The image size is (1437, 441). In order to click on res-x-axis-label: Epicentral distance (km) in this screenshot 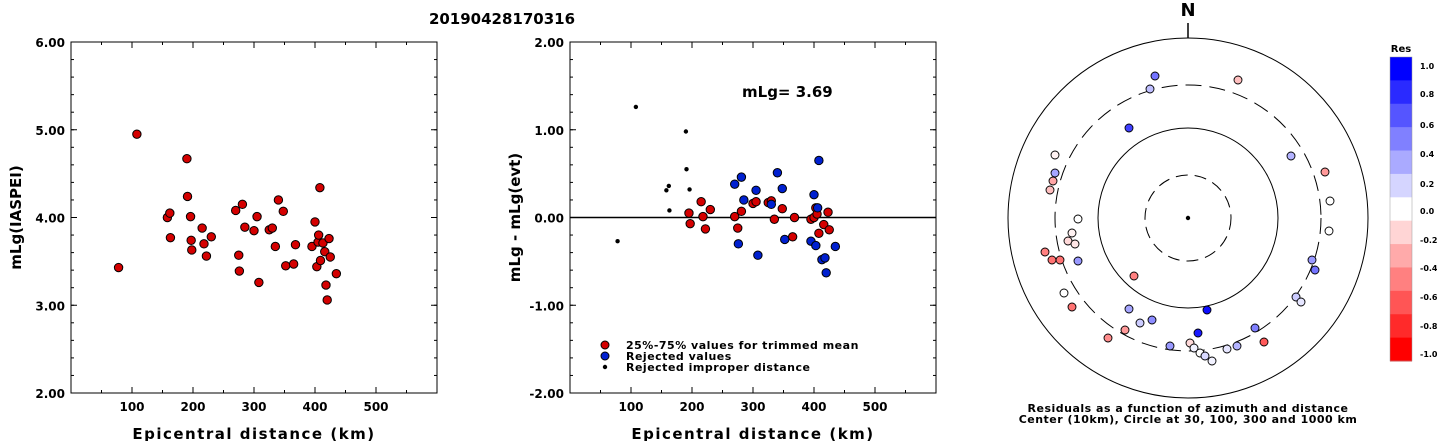, I will do `click(752, 433)`.